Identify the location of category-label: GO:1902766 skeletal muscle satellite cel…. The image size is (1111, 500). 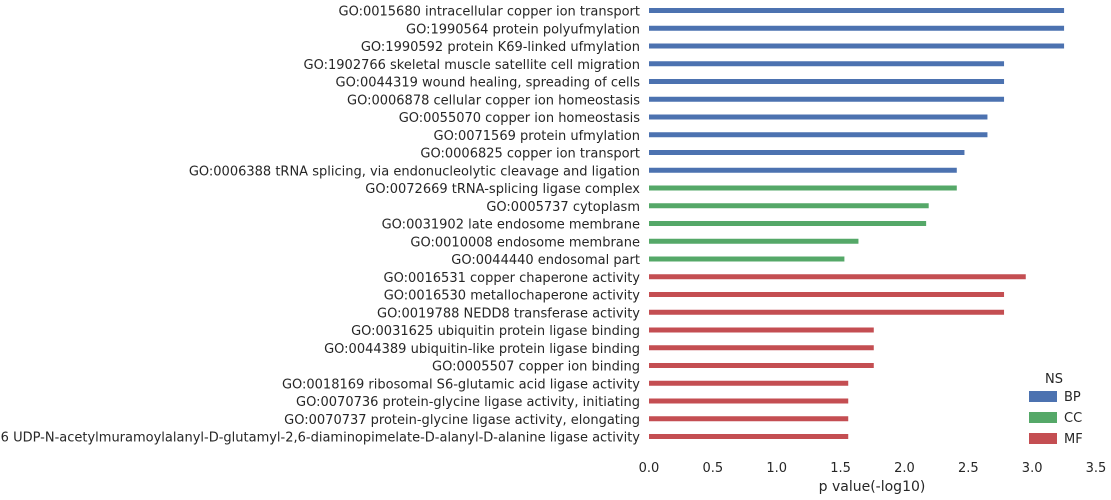
(472, 65).